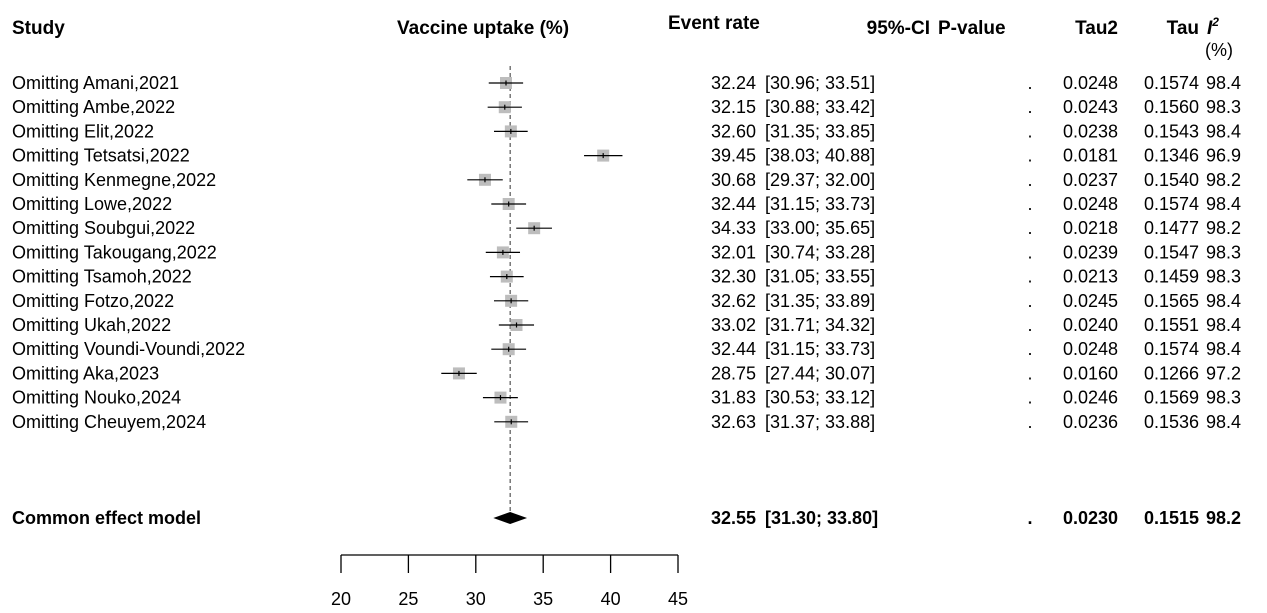 Image resolution: width=1267 pixels, height=613 pixels. Describe the element at coordinates (1213, 27) in the screenshot. I see `header-i2: I2` at that location.